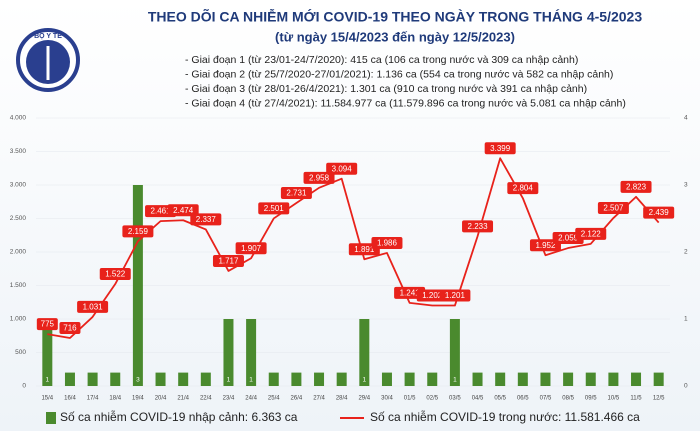 This screenshot has width=700, height=431. Describe the element at coordinates (387, 399) in the screenshot. I see `x-tick-label: 30/4` at that location.